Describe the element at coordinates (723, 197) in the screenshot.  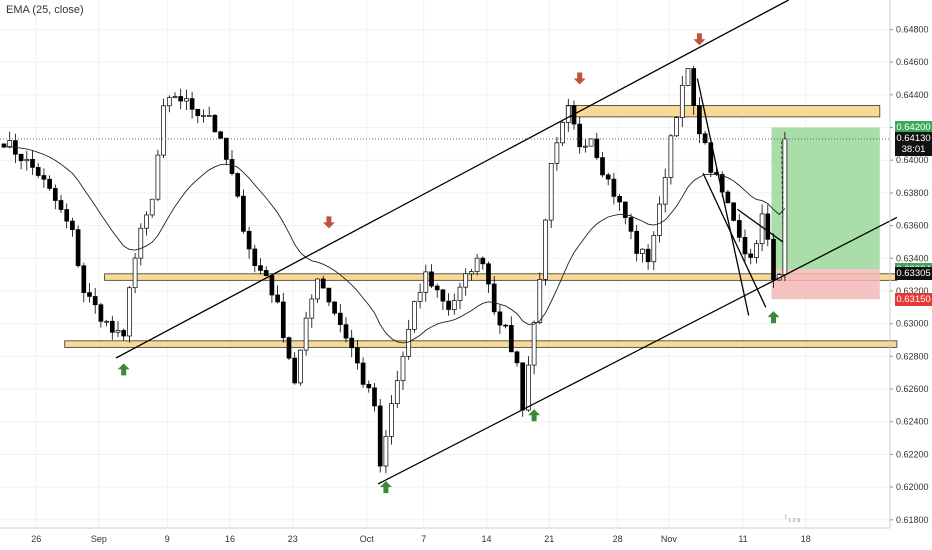
I see `trendline` at that location.